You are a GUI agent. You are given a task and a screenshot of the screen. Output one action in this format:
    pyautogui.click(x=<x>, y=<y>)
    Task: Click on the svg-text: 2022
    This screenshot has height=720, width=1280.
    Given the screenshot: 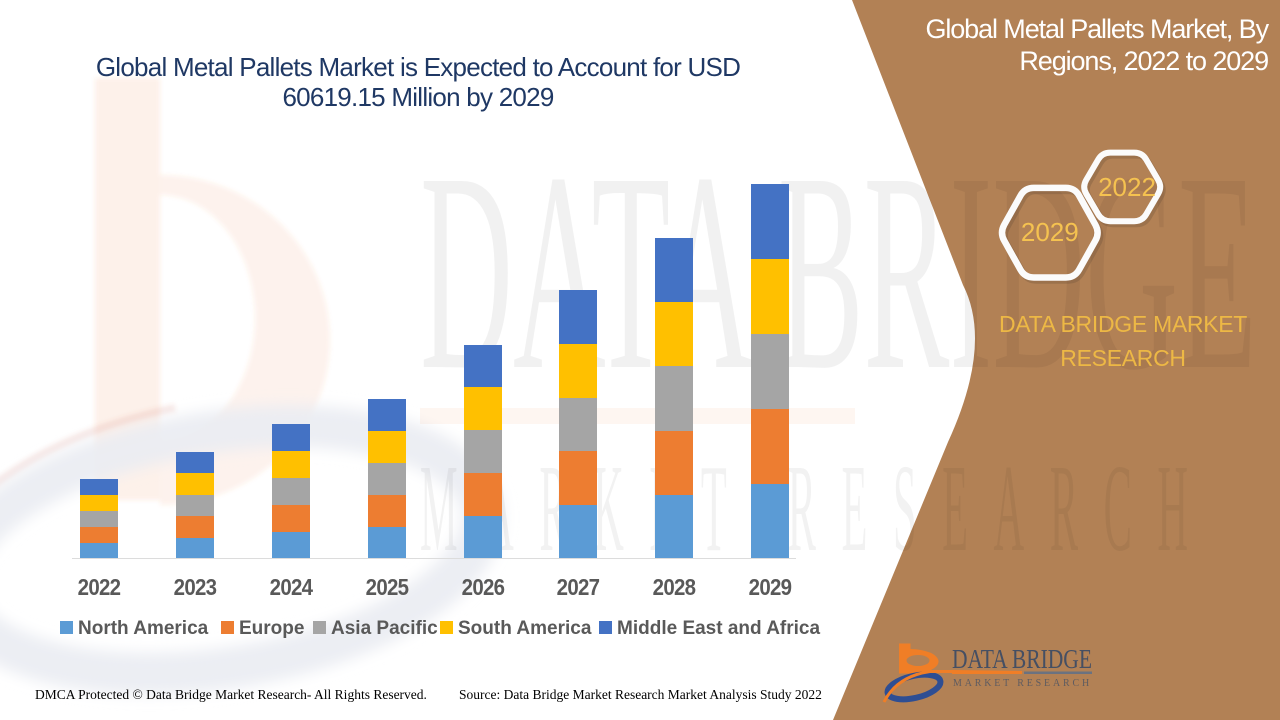 What is the action you would take?
    pyautogui.click(x=1127, y=187)
    